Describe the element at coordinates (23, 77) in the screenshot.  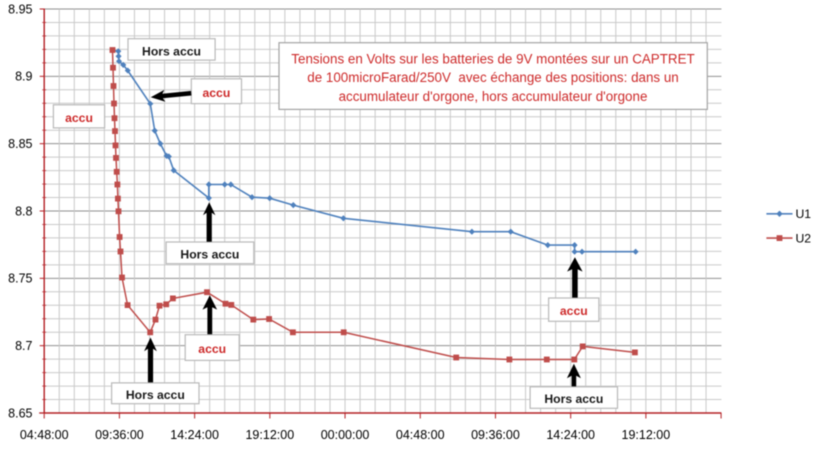
I see `svg-text: 8.9` at that location.